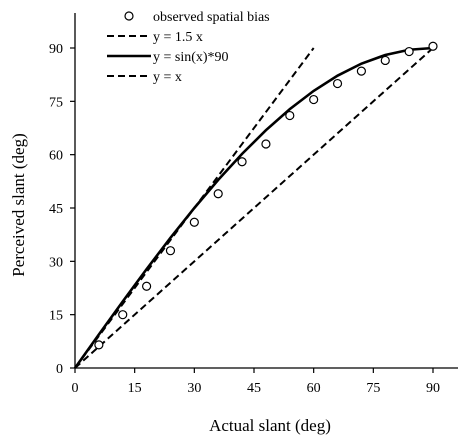  Describe the element at coordinates (194, 388) in the screenshot. I see `x-tick-label: 30` at that location.